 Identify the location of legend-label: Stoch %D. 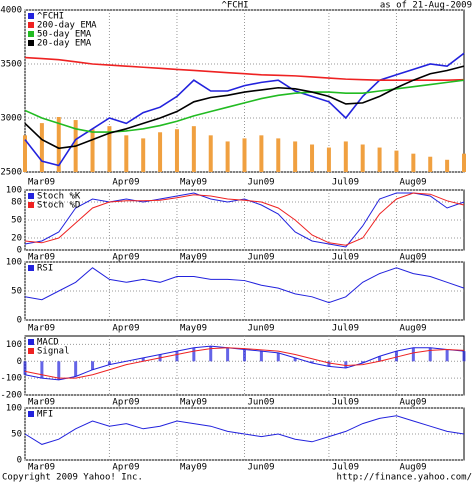
(58, 206).